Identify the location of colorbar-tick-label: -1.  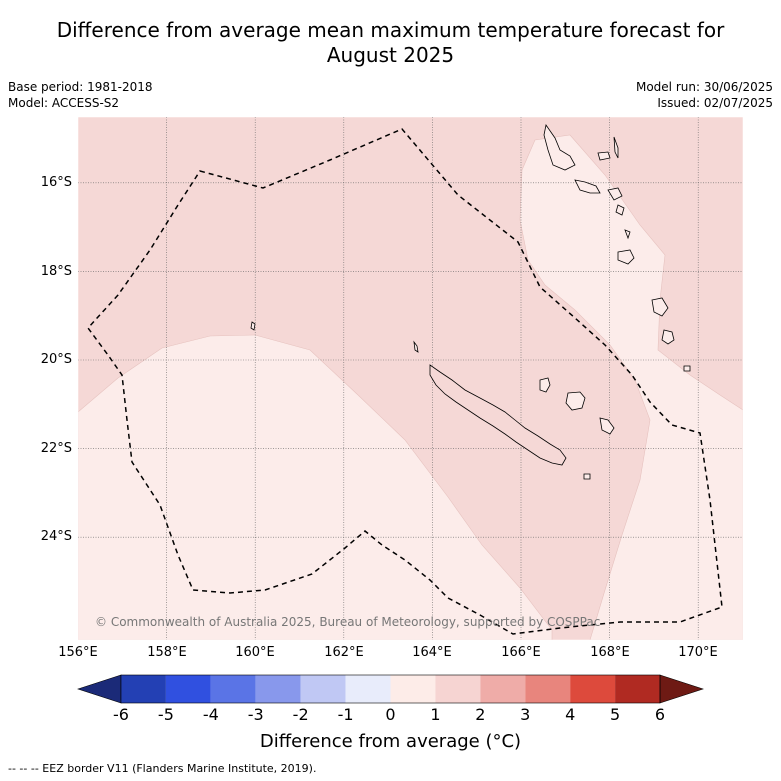
(345, 714).